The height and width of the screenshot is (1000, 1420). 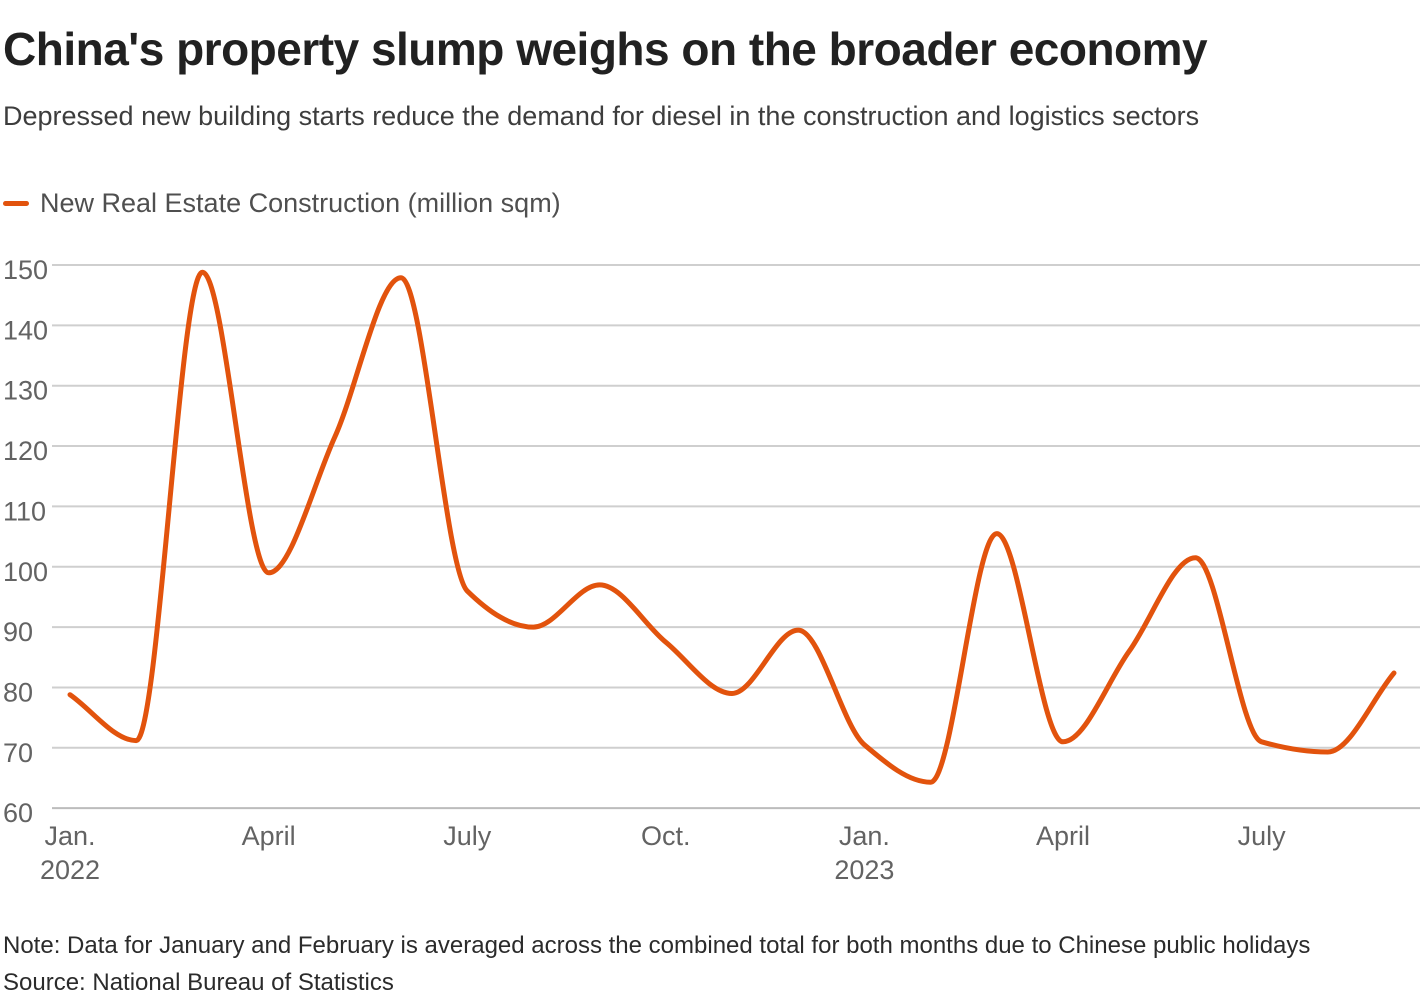 What do you see at coordinates (864, 870) in the screenshot?
I see `x-tick-year-label: 2023` at bounding box center [864, 870].